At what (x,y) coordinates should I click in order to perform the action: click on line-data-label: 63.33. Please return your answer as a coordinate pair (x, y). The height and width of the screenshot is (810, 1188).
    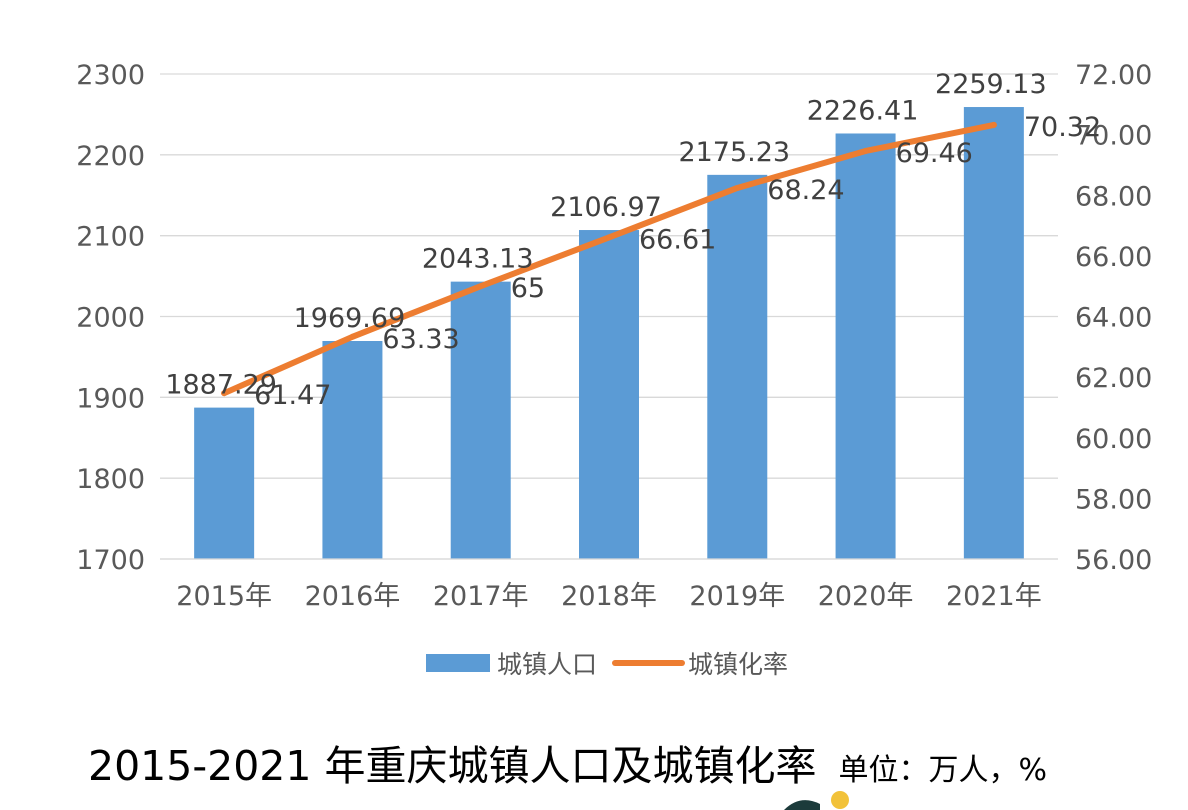
    Looking at the image, I should click on (420, 339).